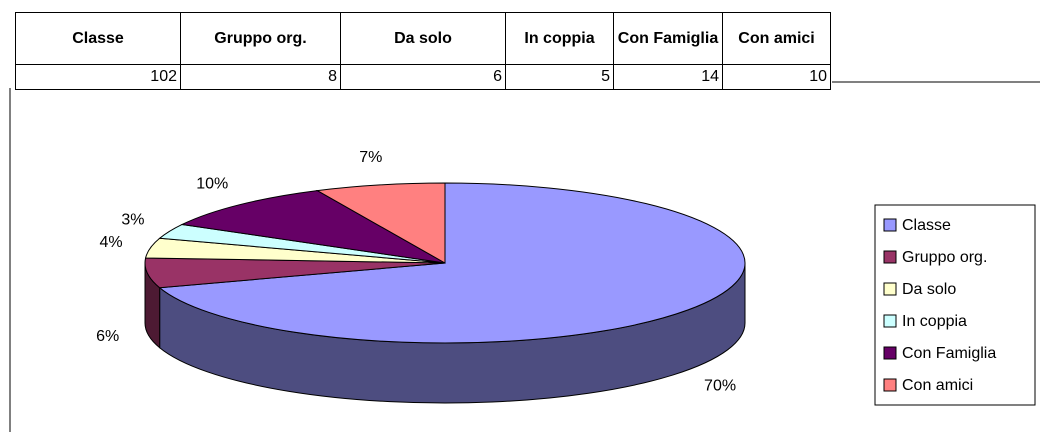 This screenshot has height=432, width=1052. I want to click on value-cell: 6, so click(423, 77).